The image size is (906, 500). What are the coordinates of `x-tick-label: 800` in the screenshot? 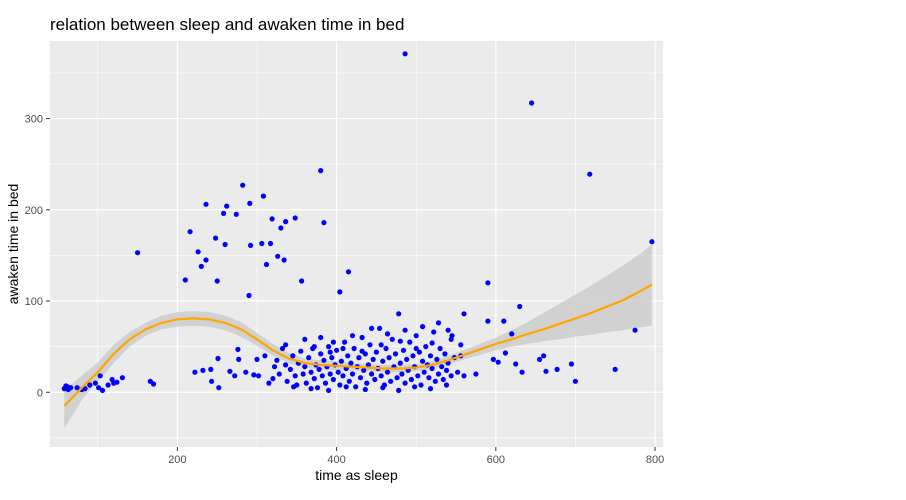 It's located at (655, 460).